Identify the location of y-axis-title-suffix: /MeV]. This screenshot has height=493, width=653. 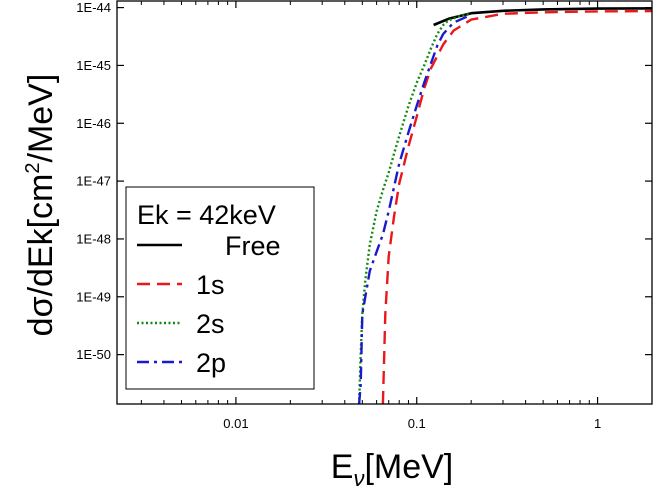
(41, 118).